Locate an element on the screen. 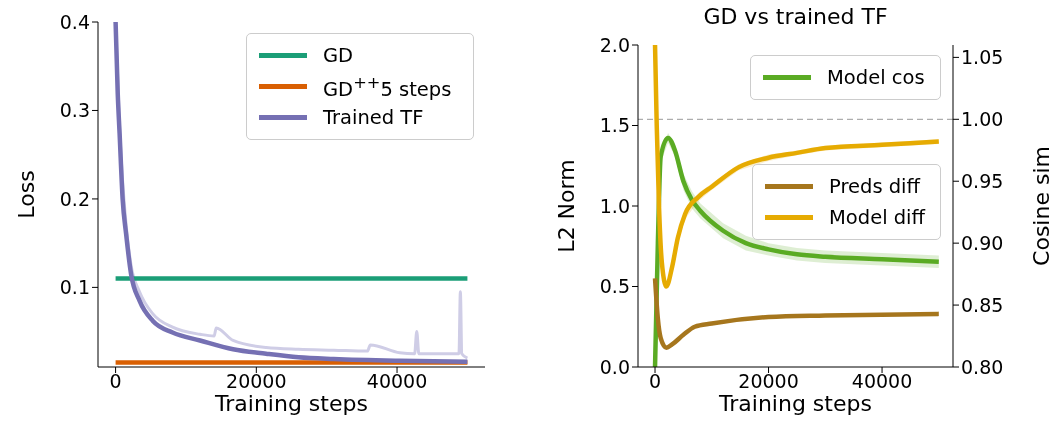 Image resolution: width=1063 pixels, height=441 pixels. y-axis-title: Loss is located at coordinates (26, 194).